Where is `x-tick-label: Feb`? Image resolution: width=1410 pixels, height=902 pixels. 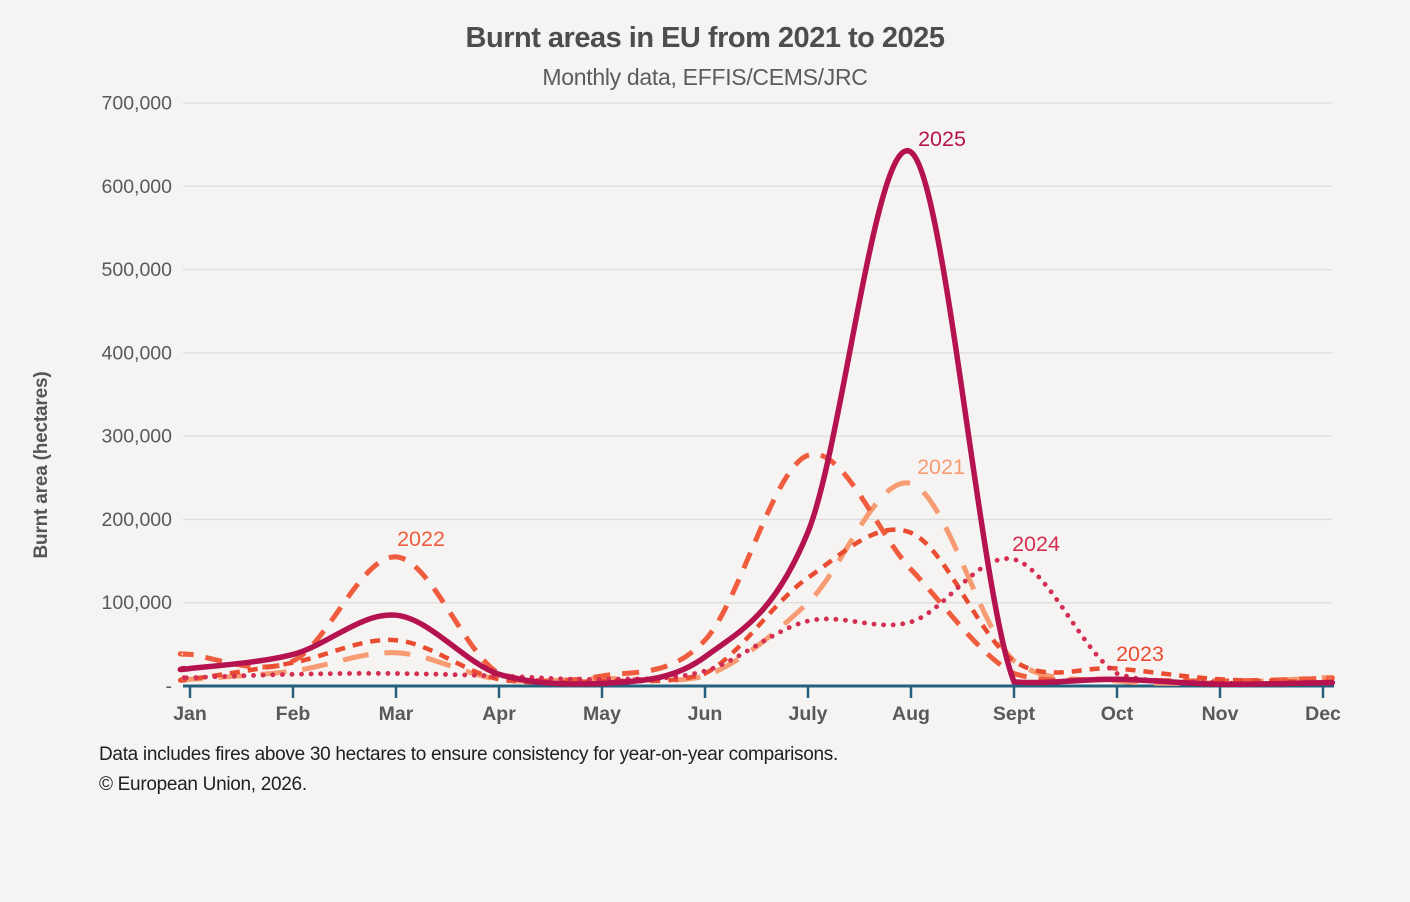 x-tick-label: Feb is located at coordinates (293, 714).